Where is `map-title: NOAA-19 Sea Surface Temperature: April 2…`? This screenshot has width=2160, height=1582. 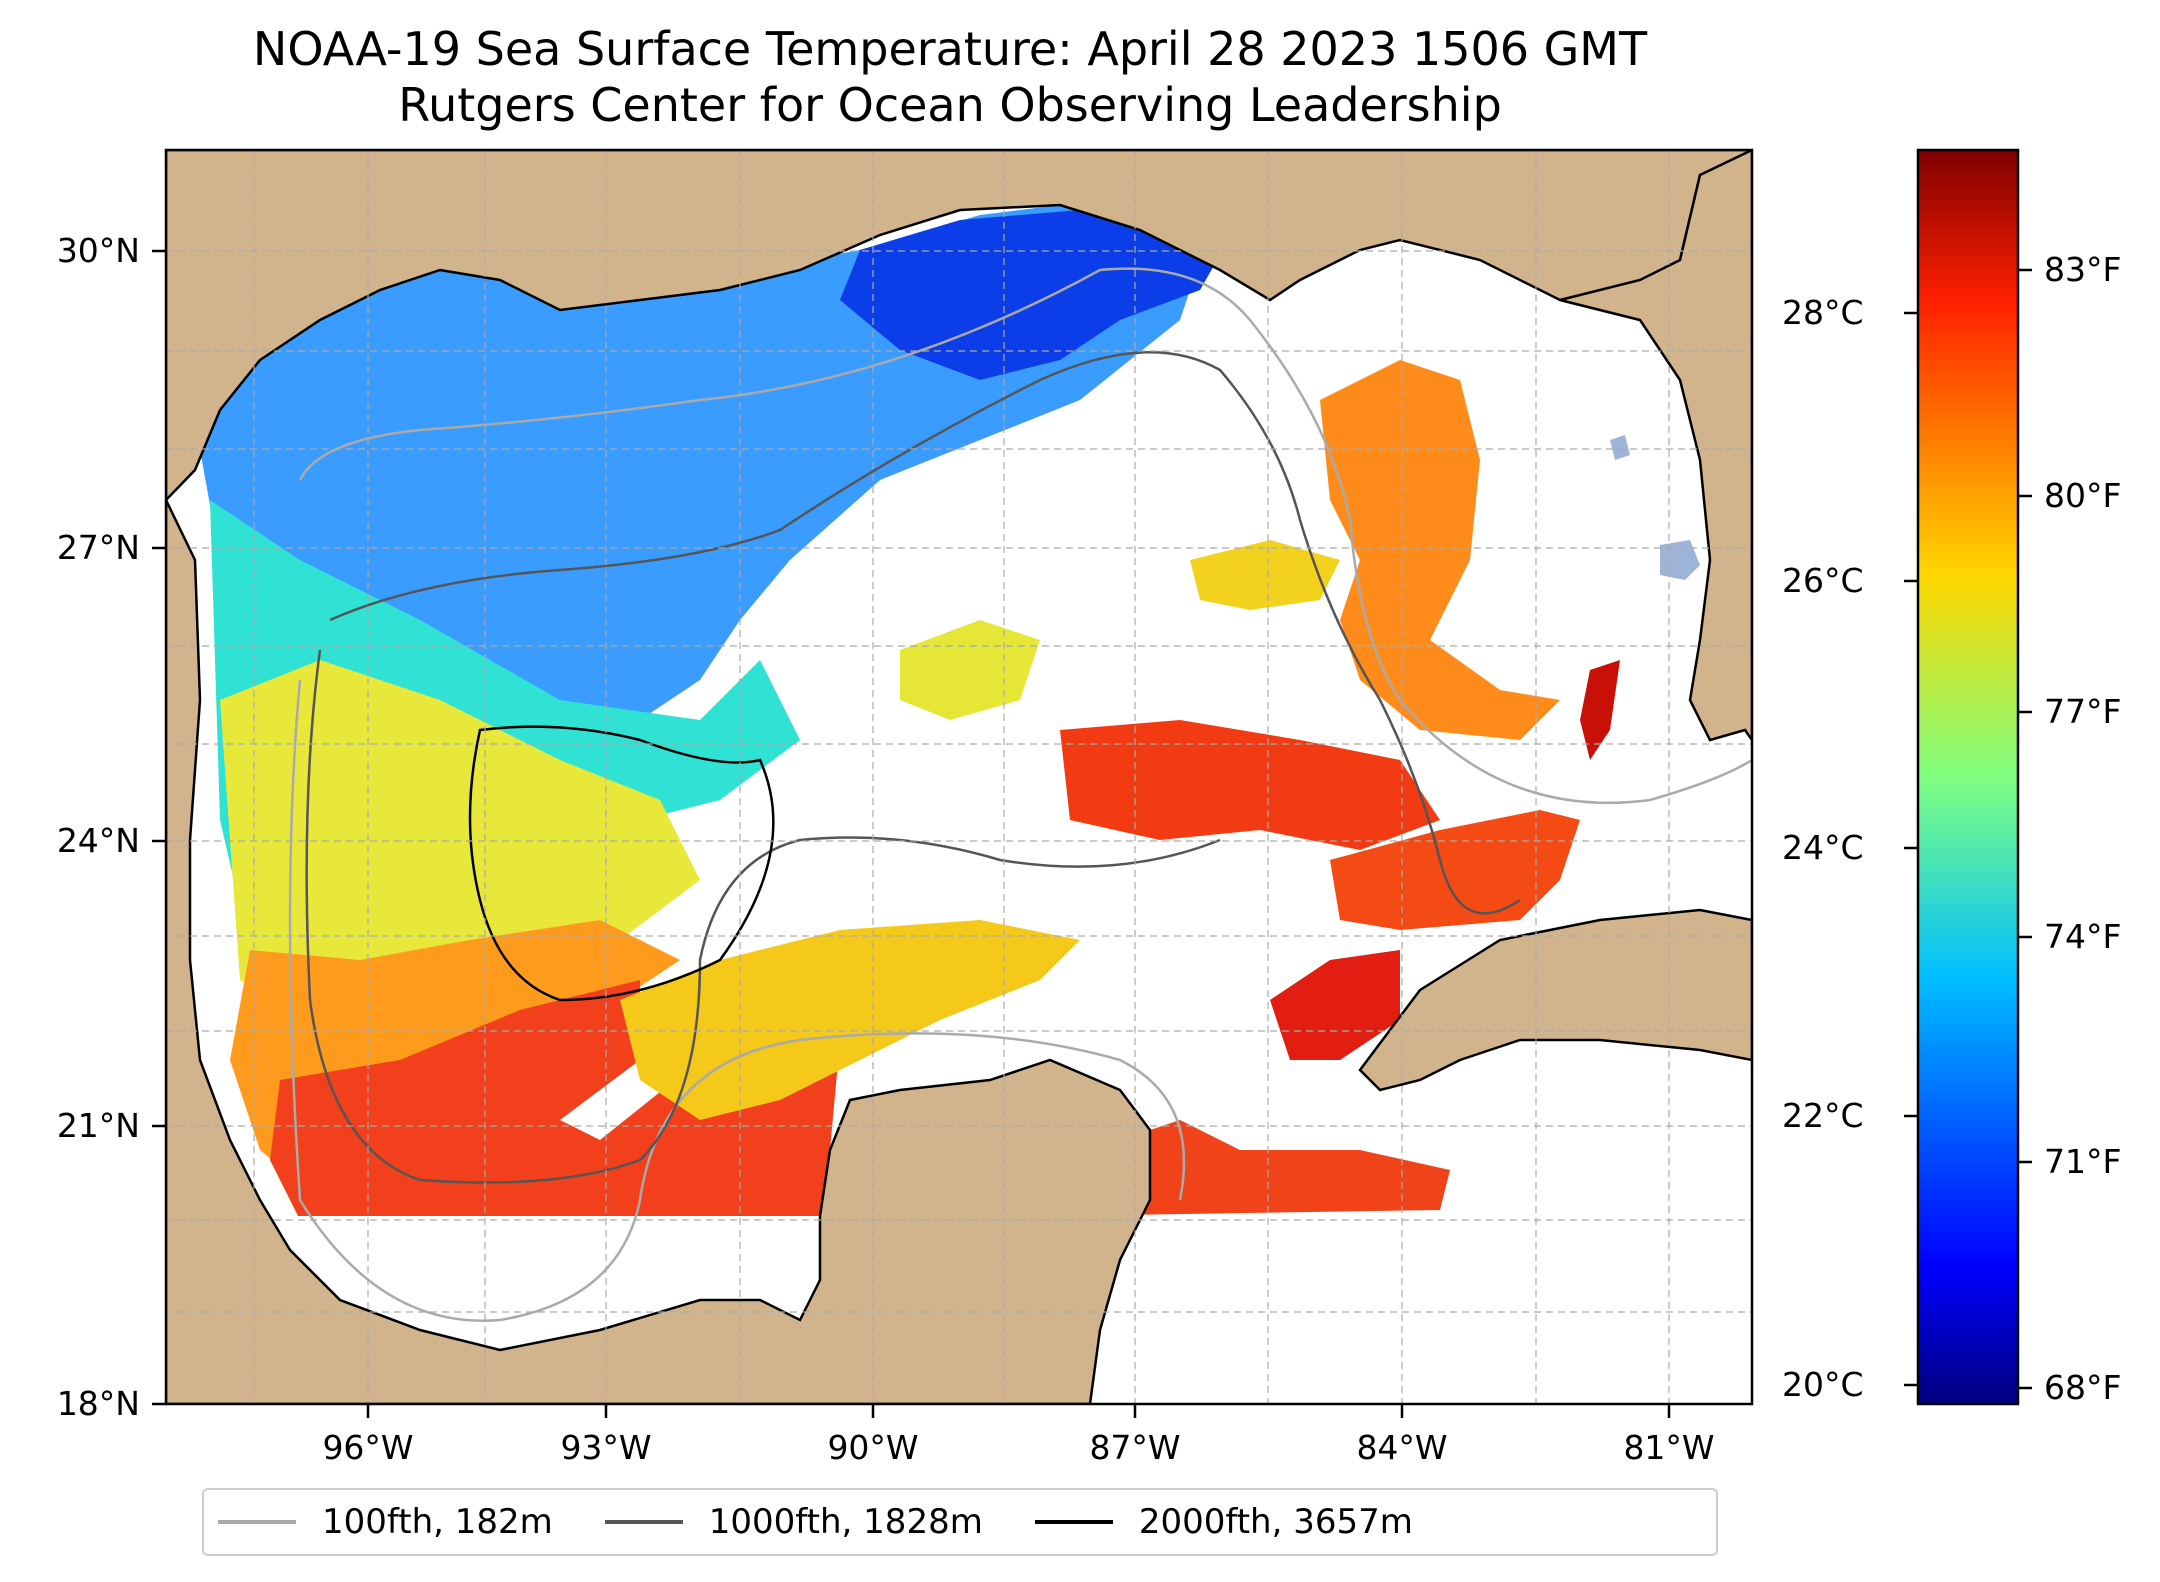 map-title: NOAA-19 Sea Surface Temperature: April 2… is located at coordinates (950, 49).